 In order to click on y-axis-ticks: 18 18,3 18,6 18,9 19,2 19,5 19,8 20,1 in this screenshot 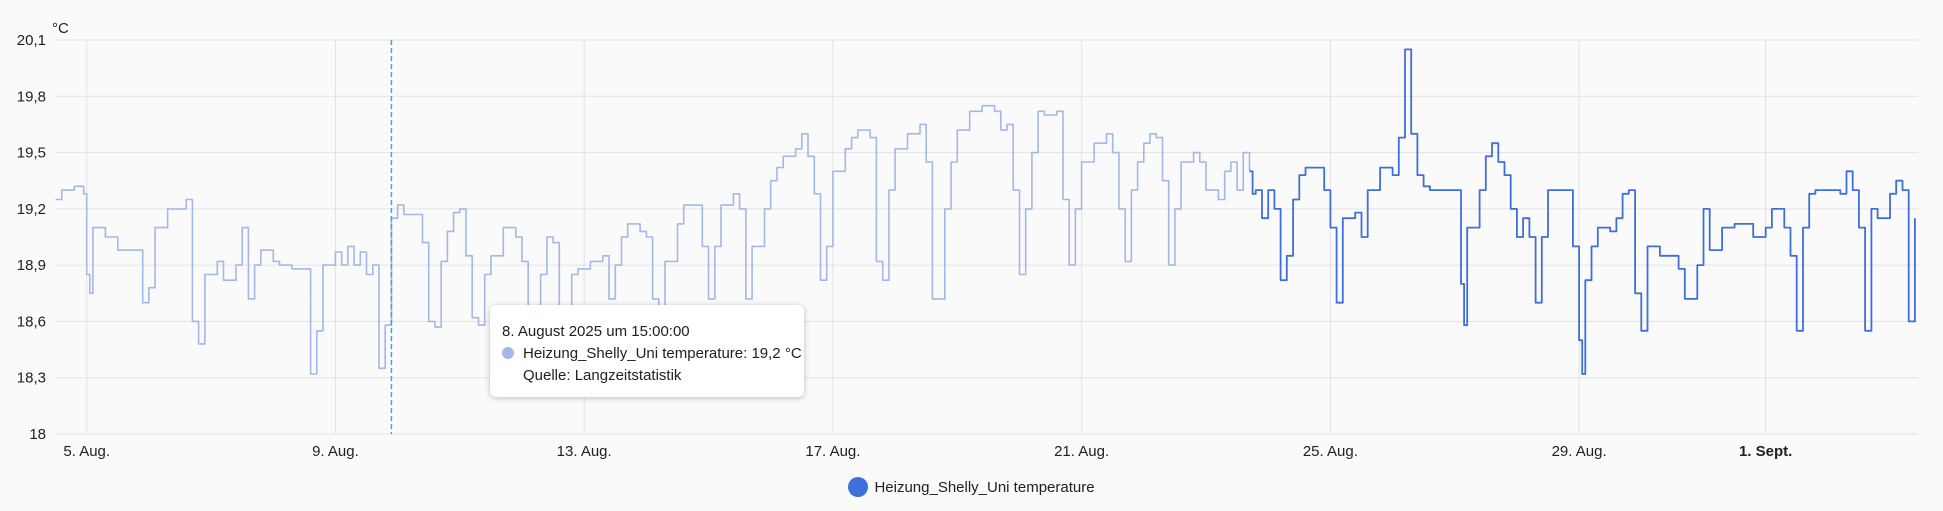, I will do `click(31, 237)`.